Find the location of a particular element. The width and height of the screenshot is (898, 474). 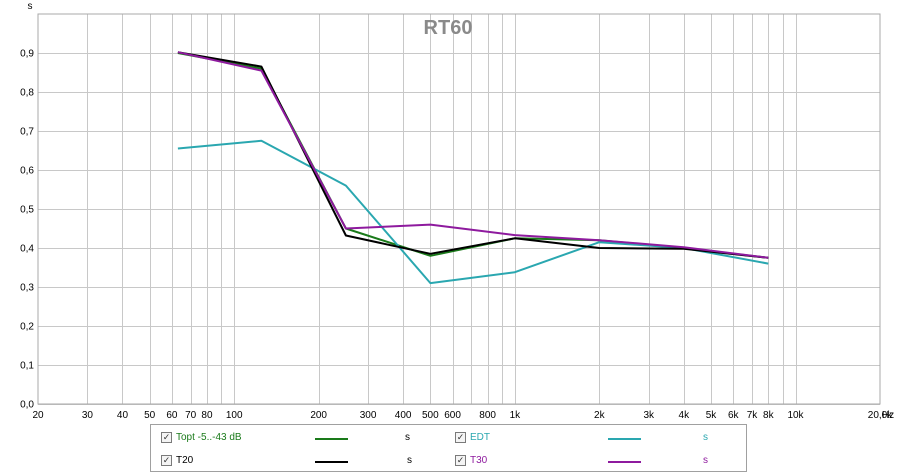

x-tick-label: 80 is located at coordinates (207, 415).